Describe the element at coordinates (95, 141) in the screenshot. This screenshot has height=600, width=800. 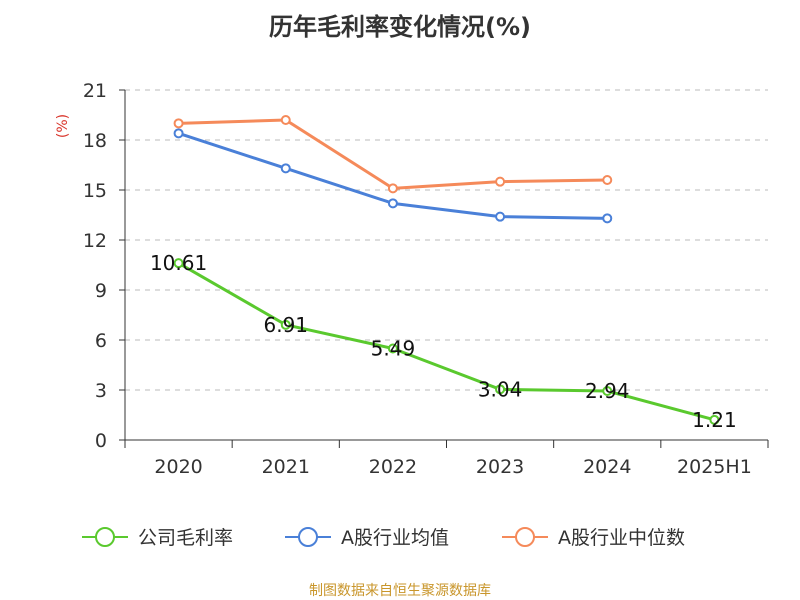
I see `y-tick-label: 18` at that location.